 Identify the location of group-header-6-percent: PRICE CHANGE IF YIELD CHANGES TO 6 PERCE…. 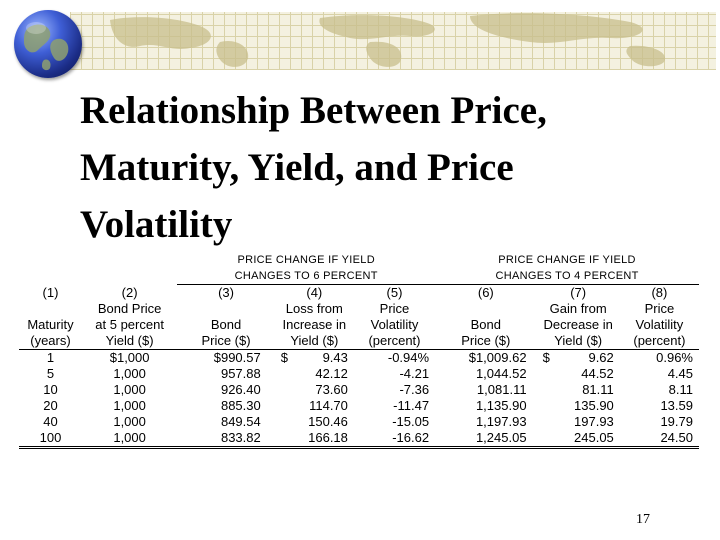
(306, 268).